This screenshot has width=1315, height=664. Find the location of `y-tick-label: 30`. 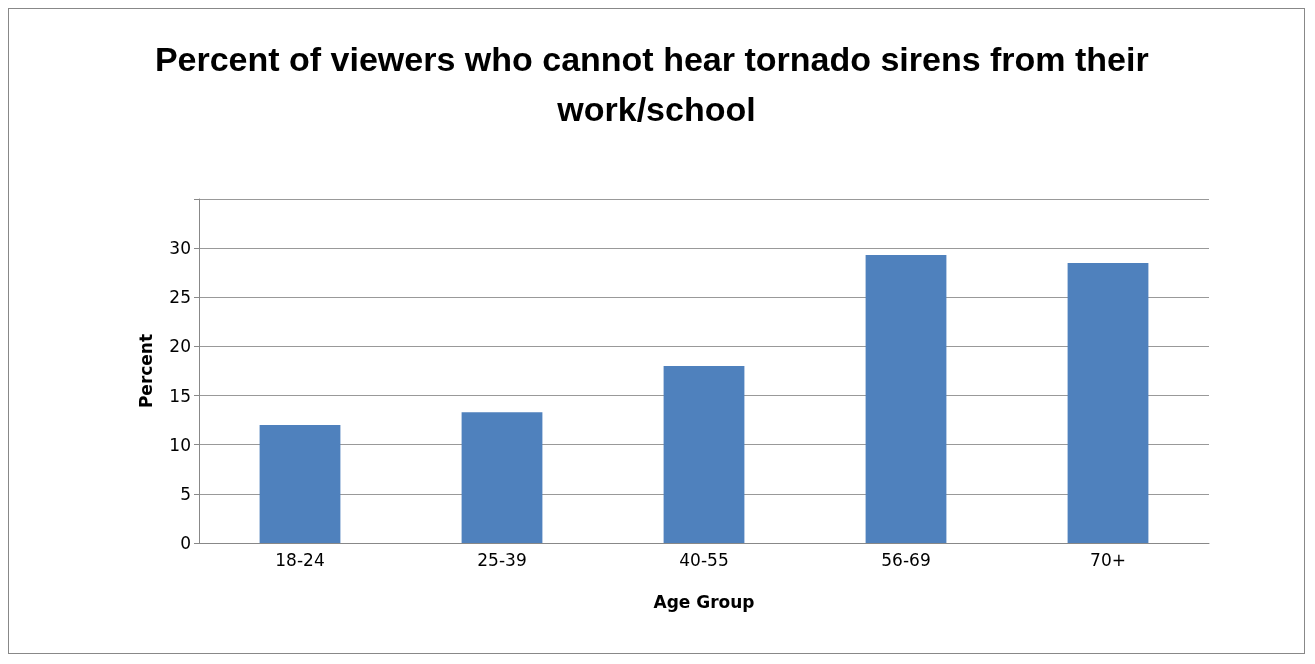

y-tick-label: 30 is located at coordinates (180, 248).